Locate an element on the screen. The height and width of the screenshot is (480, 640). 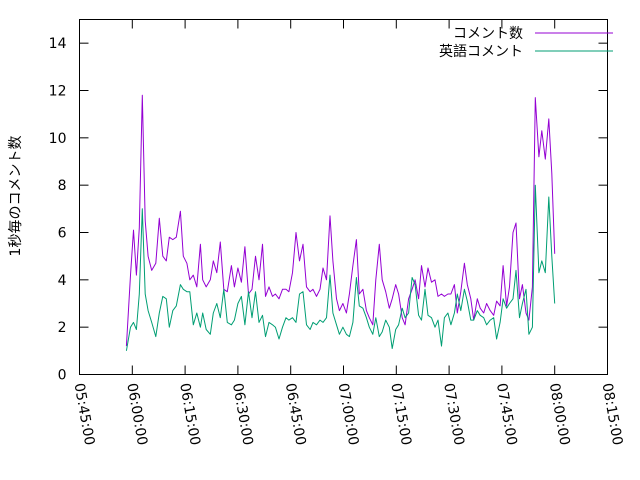
x-tick-label: 08:00:00 is located at coordinates (559, 414).